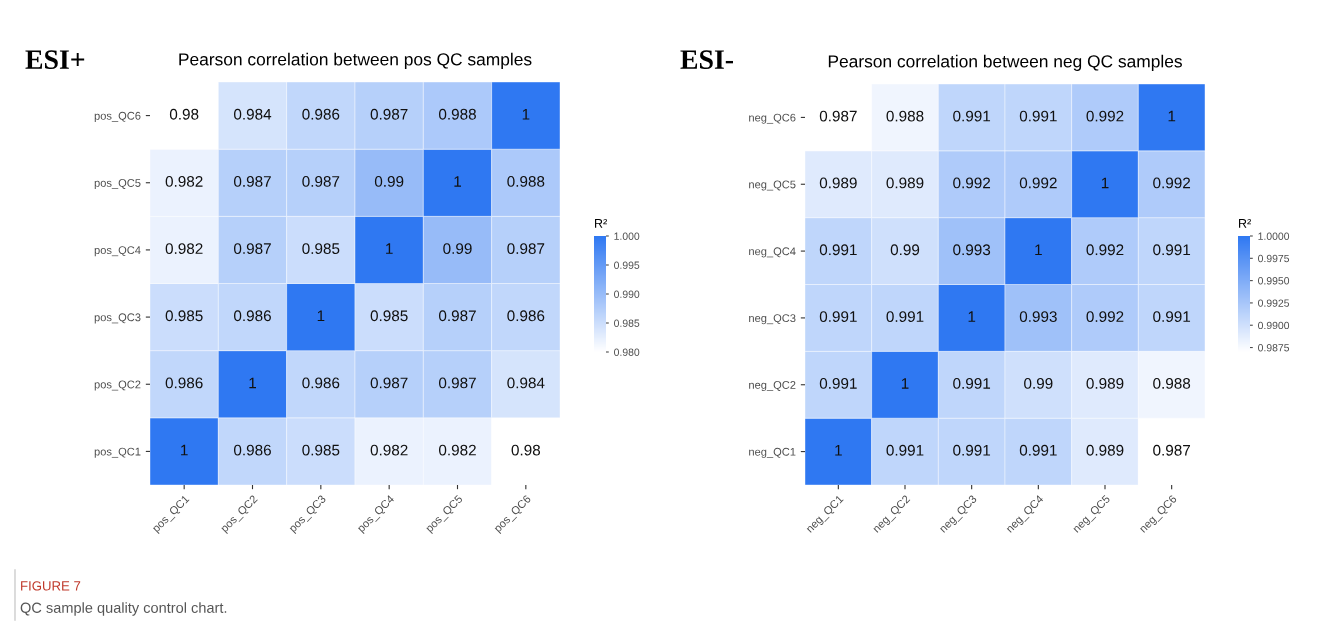 This screenshot has width=1320, height=641. What do you see at coordinates (1274, 258) in the screenshot?
I see `color-bar-label: 0.9975` at bounding box center [1274, 258].